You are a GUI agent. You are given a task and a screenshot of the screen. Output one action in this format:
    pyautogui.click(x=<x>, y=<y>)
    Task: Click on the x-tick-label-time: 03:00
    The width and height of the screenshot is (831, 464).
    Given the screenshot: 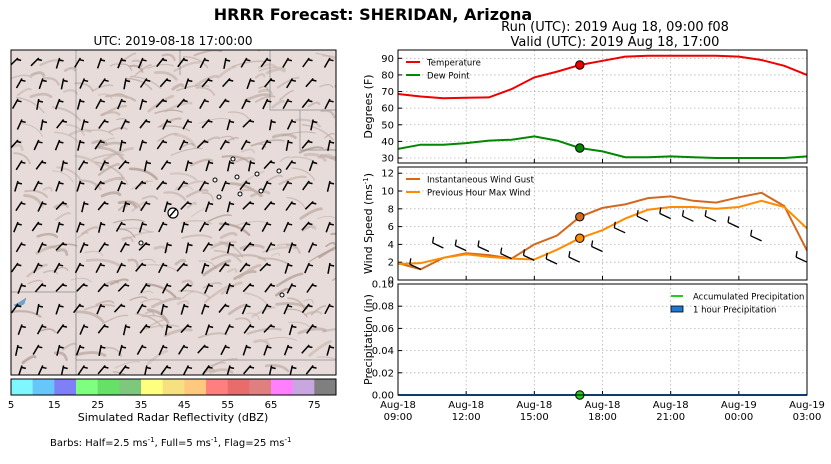 What is the action you would take?
    pyautogui.click(x=807, y=417)
    